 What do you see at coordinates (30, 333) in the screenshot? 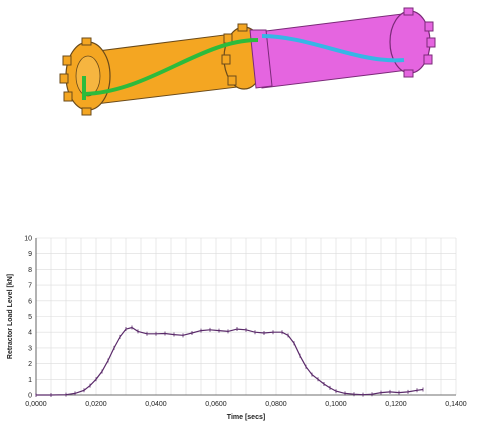
I see `y-tick-label: 4` at bounding box center [30, 333].